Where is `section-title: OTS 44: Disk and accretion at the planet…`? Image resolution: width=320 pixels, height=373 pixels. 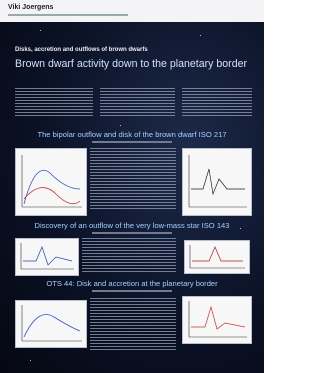
section-title: OTS 44: Disk and accretion at the planet… is located at coordinates (132, 283).